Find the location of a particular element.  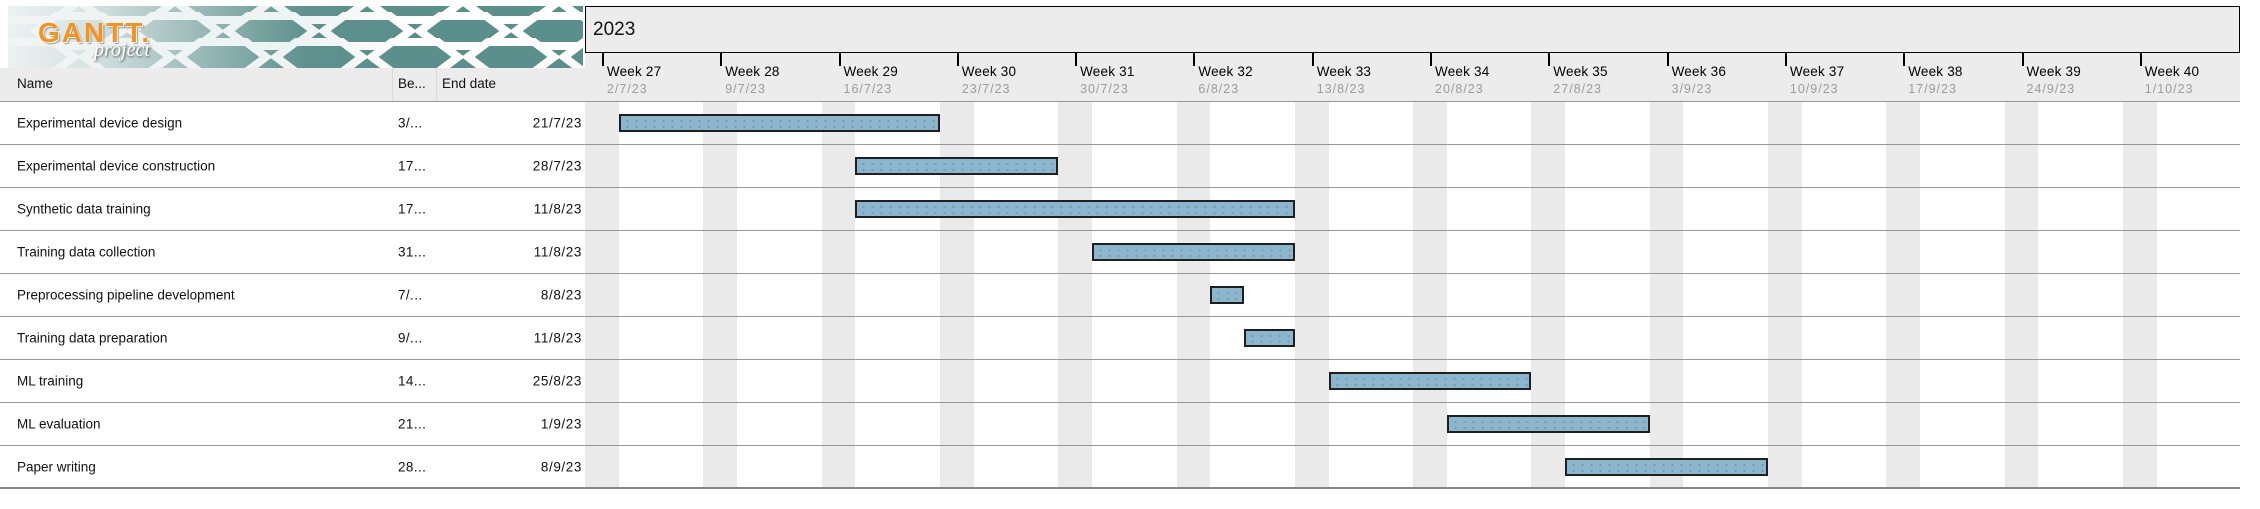

task-name-cell: ML training is located at coordinates (50, 381).